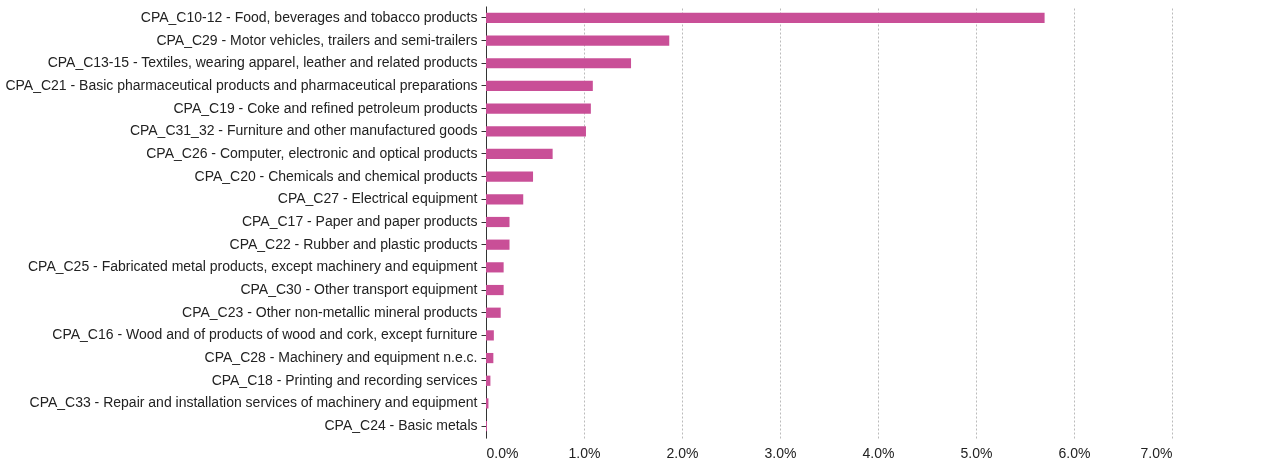  I want to click on y-tick-label: CPA_C17 - Paper and paper products, so click(359, 221).